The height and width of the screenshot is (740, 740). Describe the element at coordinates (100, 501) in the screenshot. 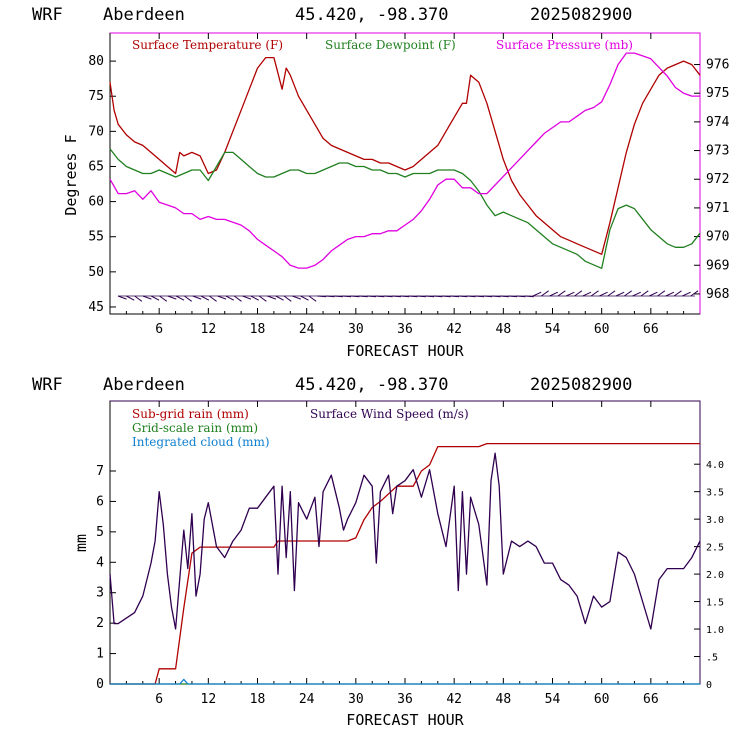

I see `y-tick-label: 6` at that location.